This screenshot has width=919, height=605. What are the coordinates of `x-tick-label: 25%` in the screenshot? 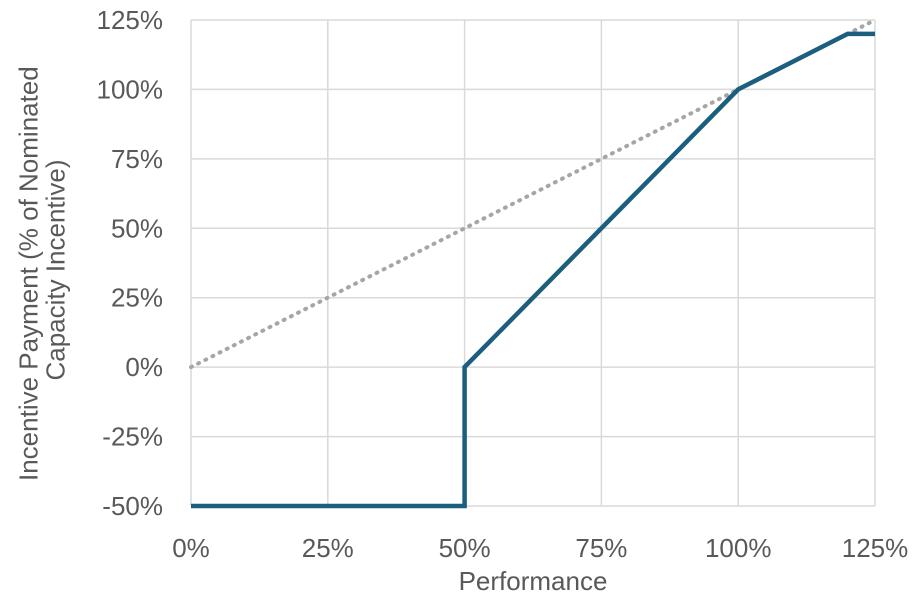 It's located at (328, 548).